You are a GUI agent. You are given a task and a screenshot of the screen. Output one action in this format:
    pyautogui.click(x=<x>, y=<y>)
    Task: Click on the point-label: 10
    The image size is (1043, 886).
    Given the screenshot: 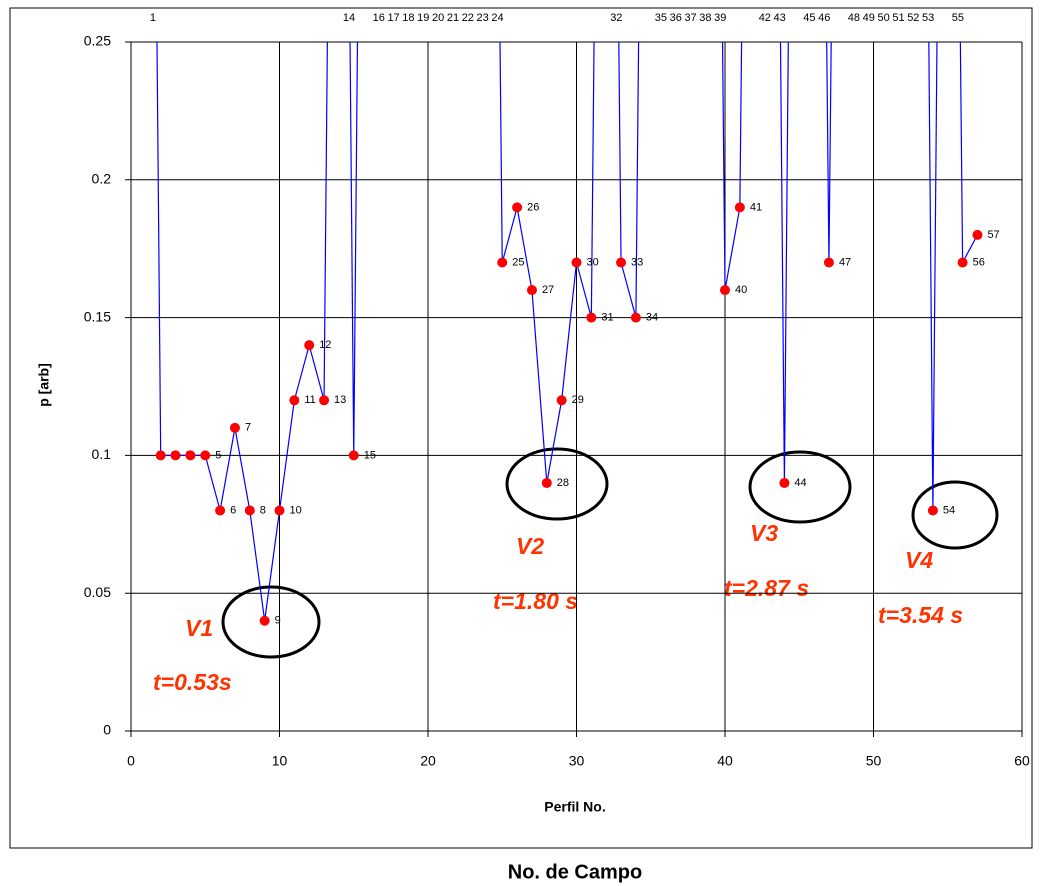 What is the action you would take?
    pyautogui.click(x=296, y=510)
    